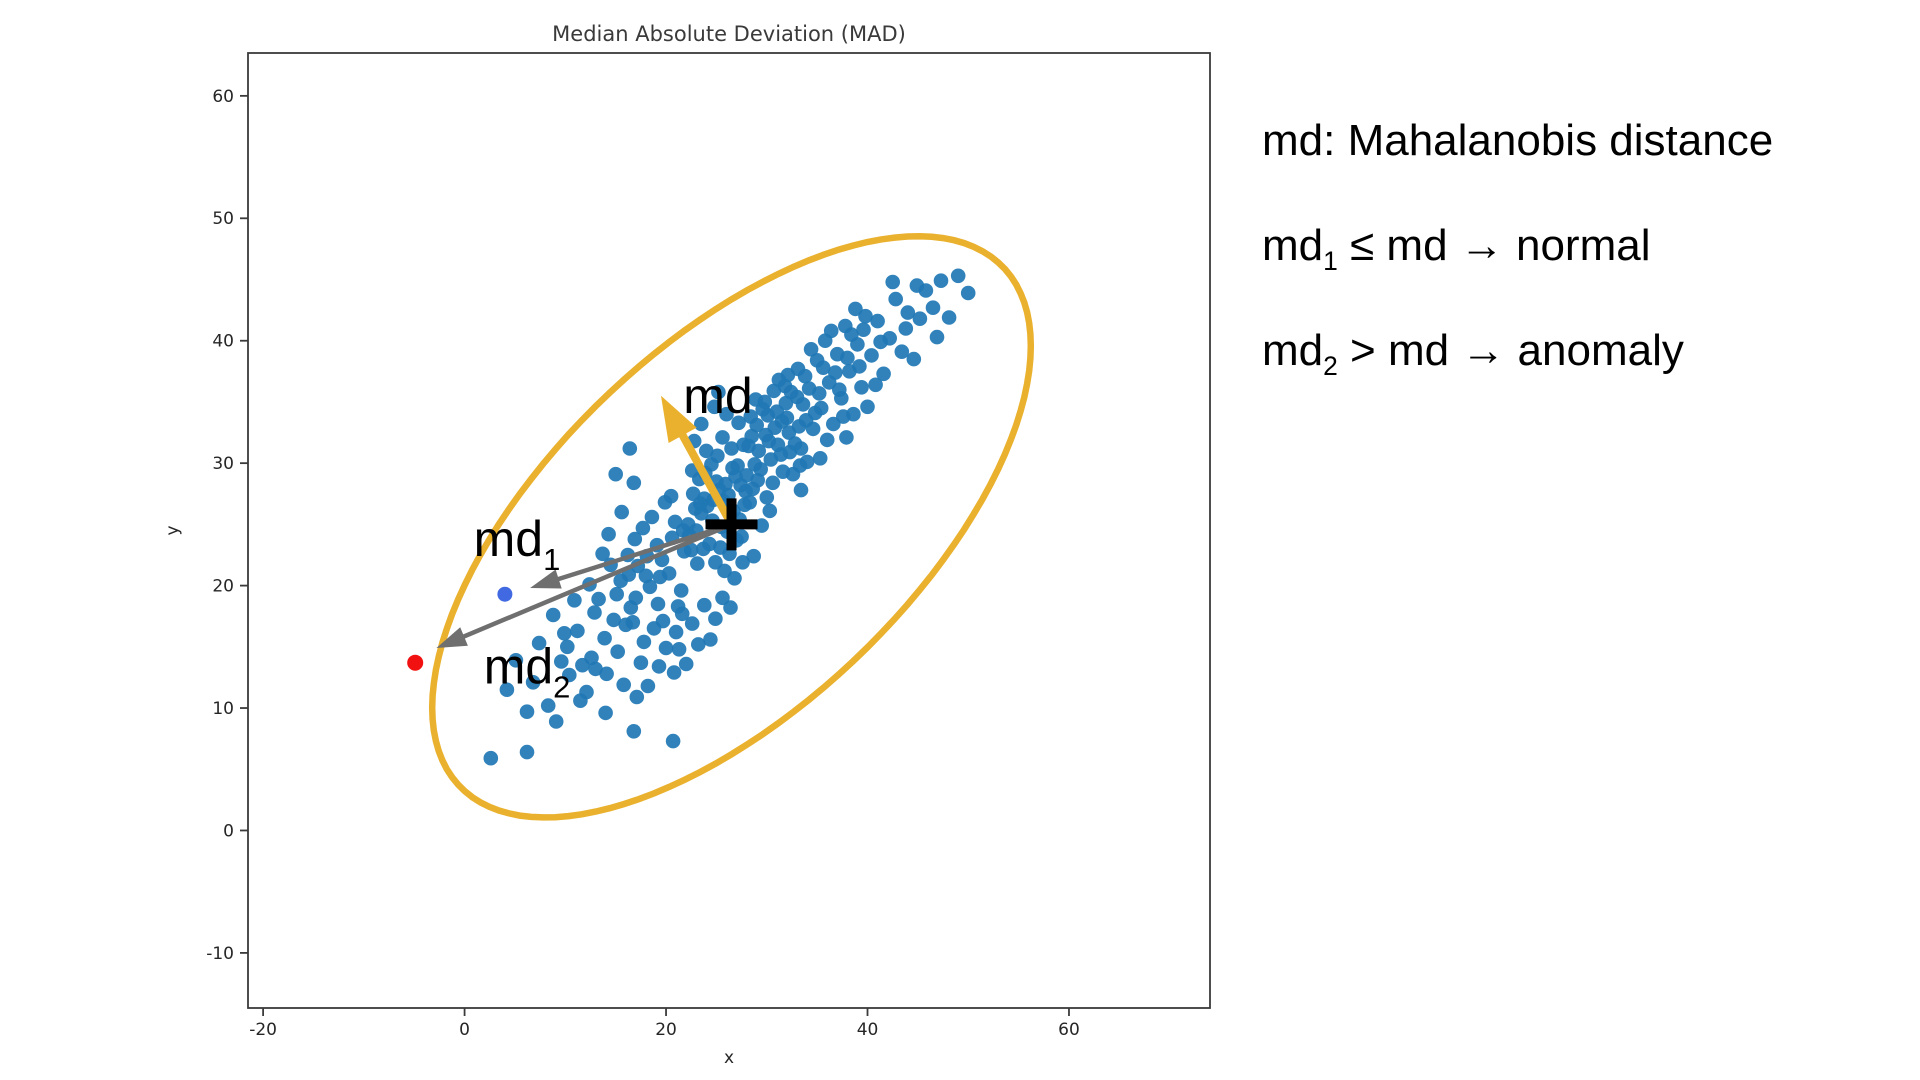  Describe the element at coordinates (228, 831) in the screenshot. I see `y-tick-label: 0` at that location.